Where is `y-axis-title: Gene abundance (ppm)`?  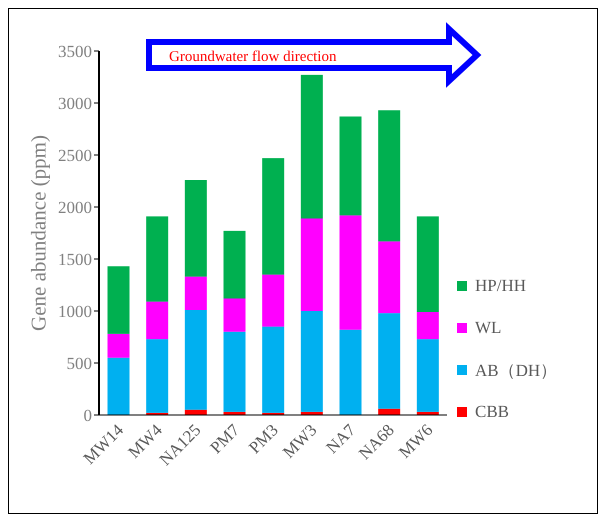
y-axis-title: Gene abundance (ppm) is located at coordinates (38, 233).